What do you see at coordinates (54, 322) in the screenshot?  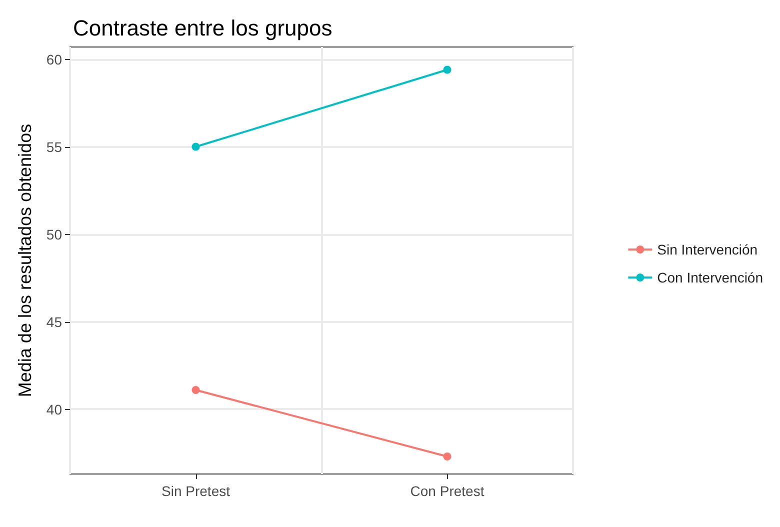 I see `y-tick-label: 45` at bounding box center [54, 322].